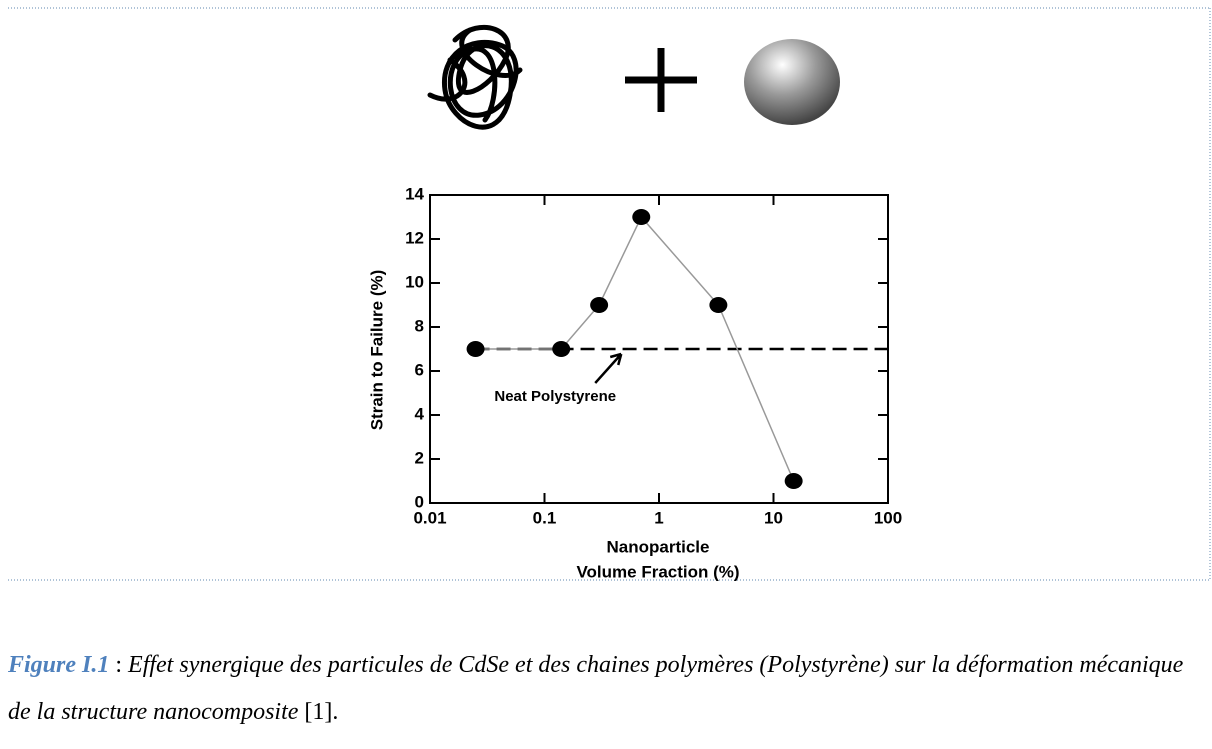  I want to click on caption-reference: [1]., so click(321, 712).